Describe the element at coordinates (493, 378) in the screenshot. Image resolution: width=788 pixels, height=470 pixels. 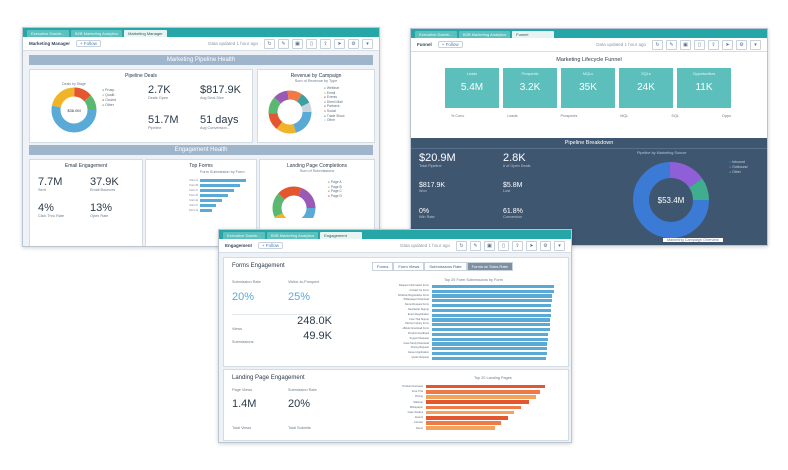
I see `chart-subtitle: Top 20 Landing Pages` at that location.